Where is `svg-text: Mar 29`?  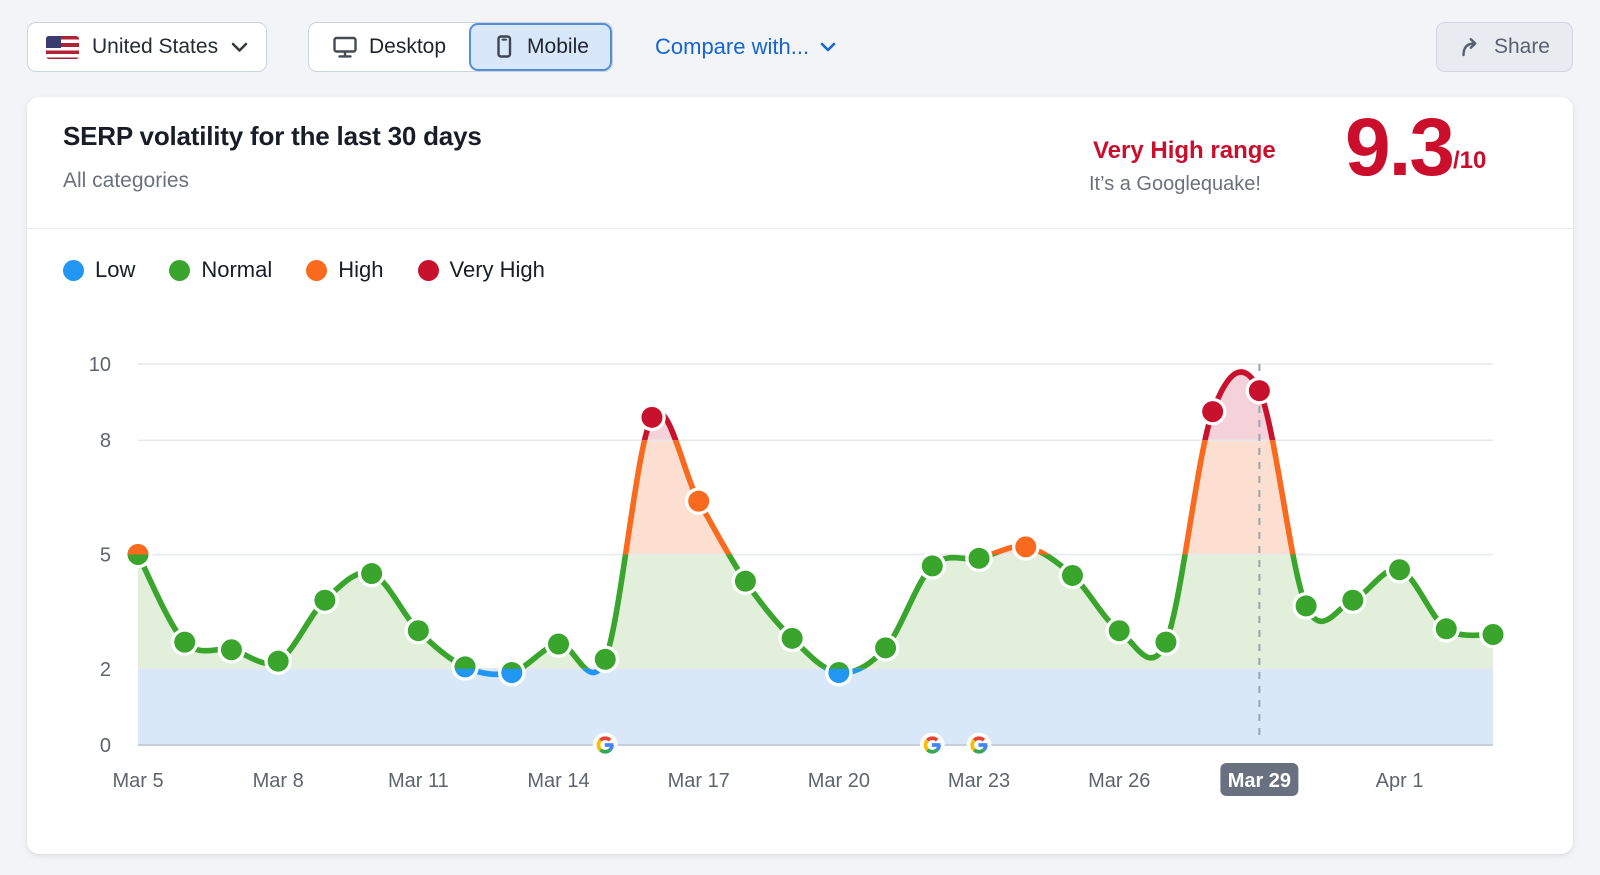
svg-text: Mar 29 is located at coordinates (1259, 781).